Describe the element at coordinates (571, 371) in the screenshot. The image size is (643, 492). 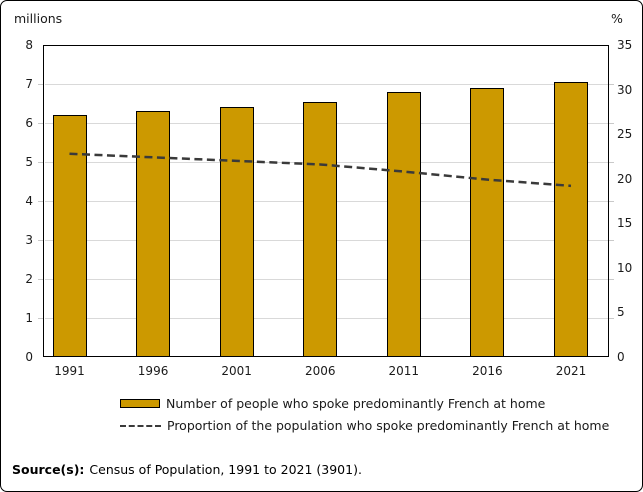
I see `x-axis-label-2021: 2021` at that location.